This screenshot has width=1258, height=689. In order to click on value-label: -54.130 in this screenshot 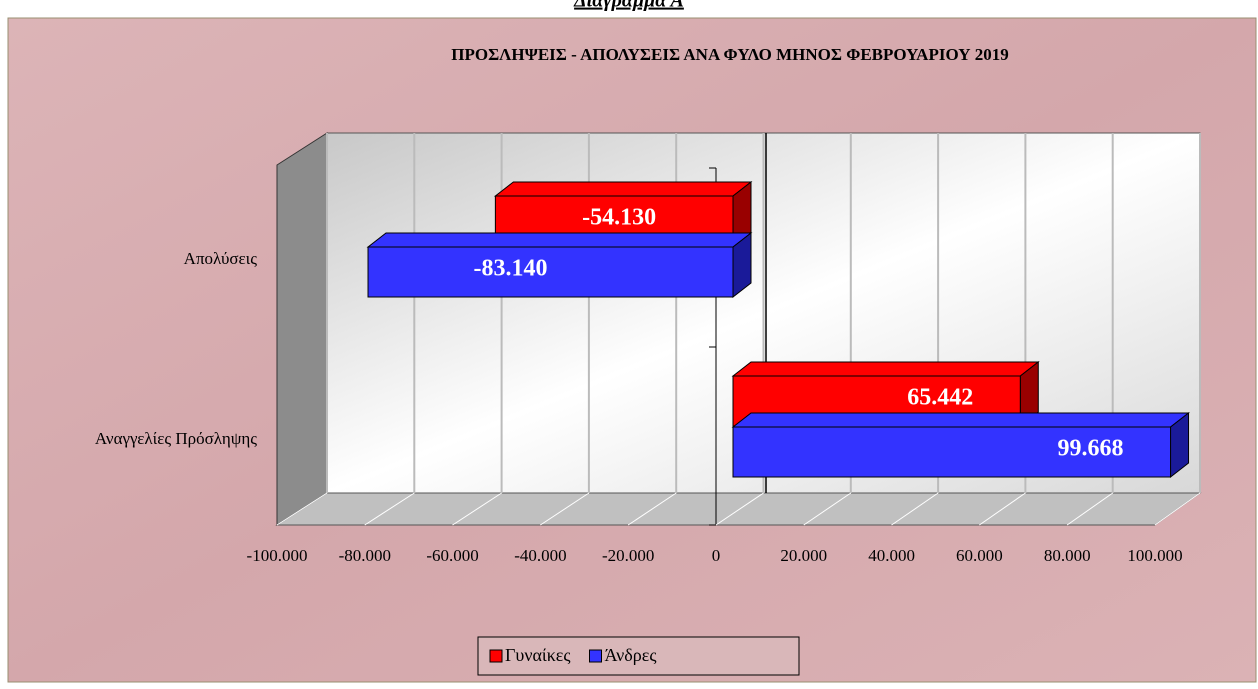, I will do `click(619, 218)`.